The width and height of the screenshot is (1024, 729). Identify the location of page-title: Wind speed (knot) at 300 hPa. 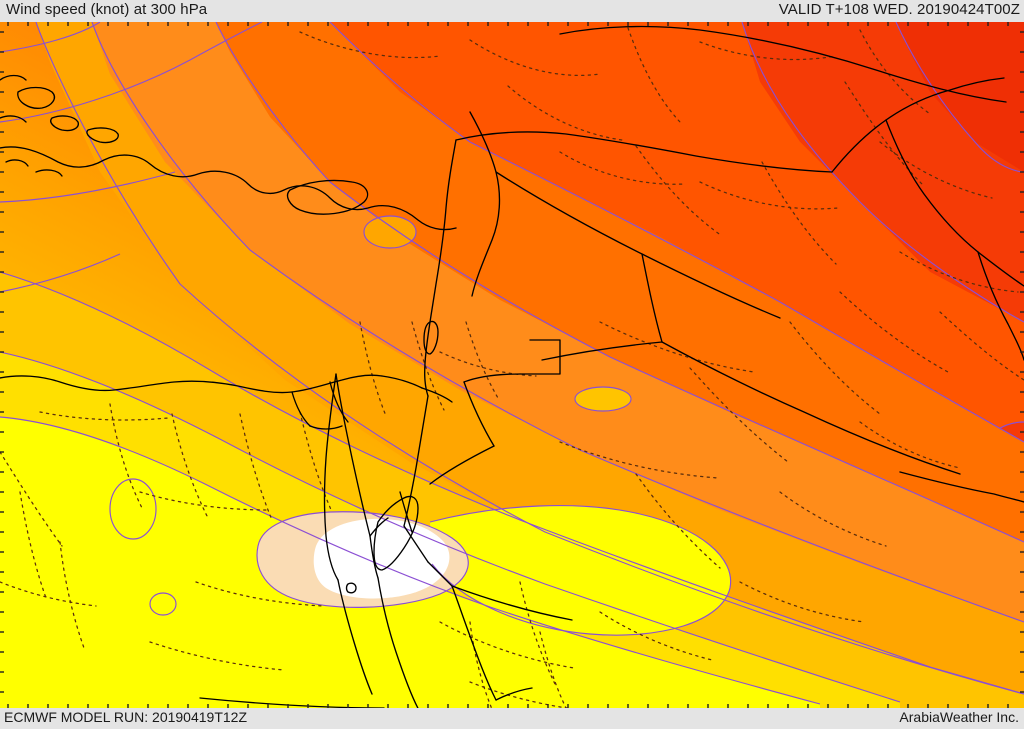
(107, 9).